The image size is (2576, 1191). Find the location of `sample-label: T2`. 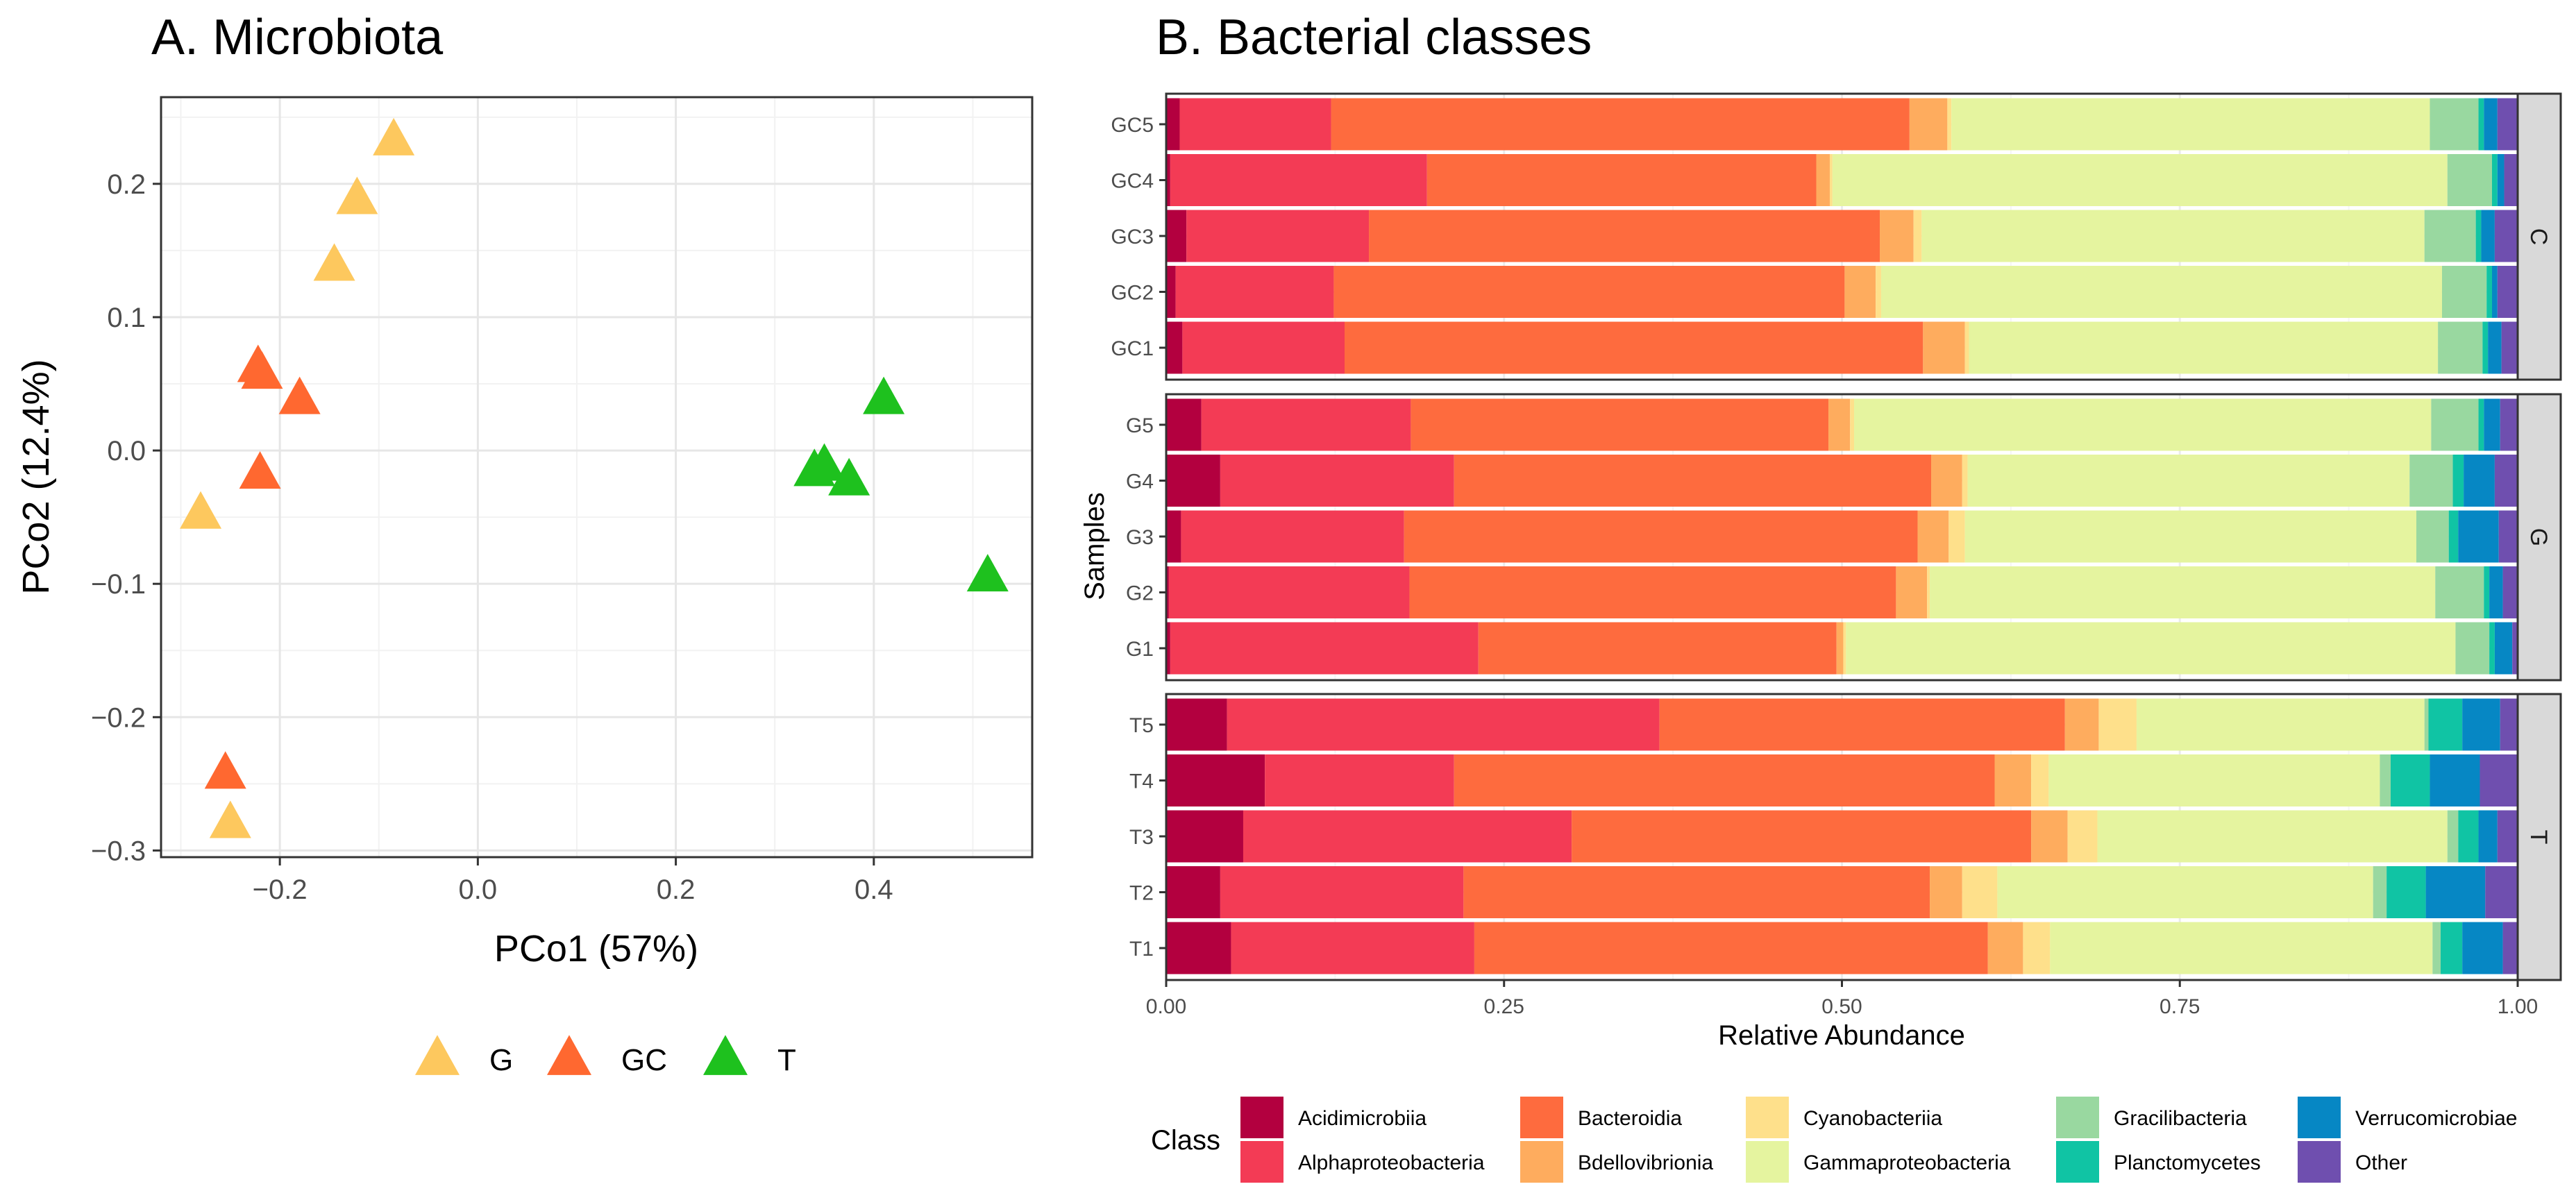

sample-label: T2 is located at coordinates (1141, 893).